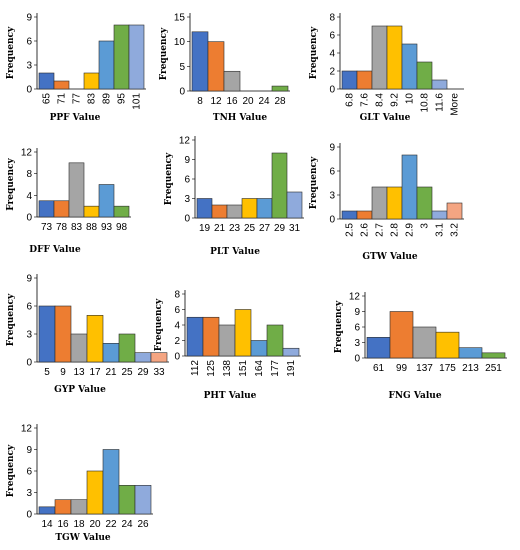  I want to click on x-tick-label: 26, so click(143, 524).